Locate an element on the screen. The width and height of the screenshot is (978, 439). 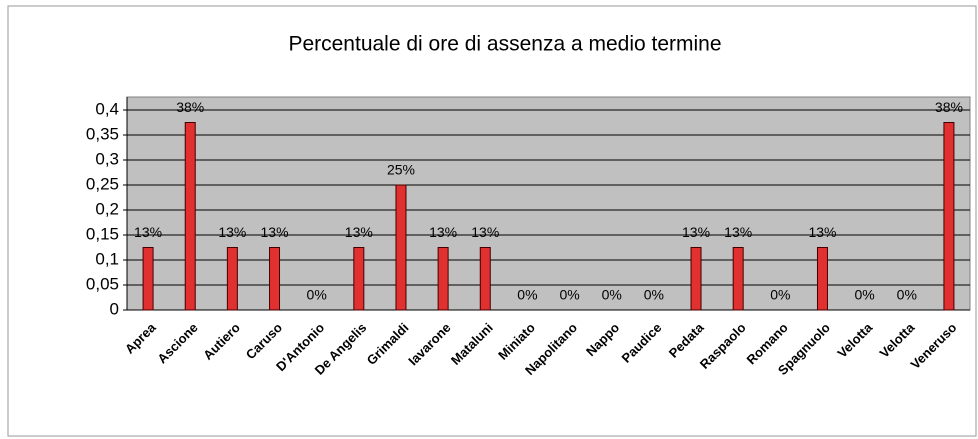
y-tick-label: 0,25 is located at coordinates (102, 183).